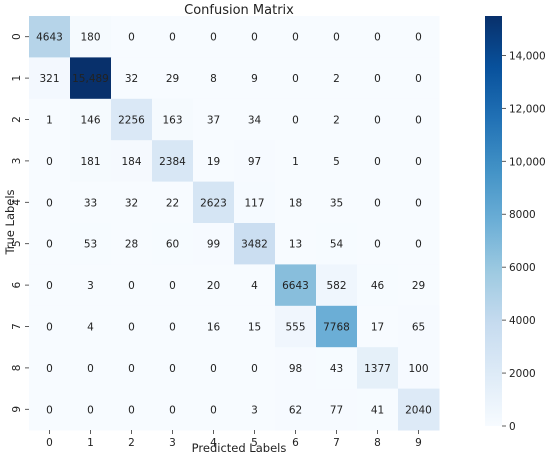 Image resolution: width=550 pixels, height=456 pixels. What do you see at coordinates (296, 202) in the screenshot?
I see `heatmap-cell-r4-c6` at bounding box center [296, 202].